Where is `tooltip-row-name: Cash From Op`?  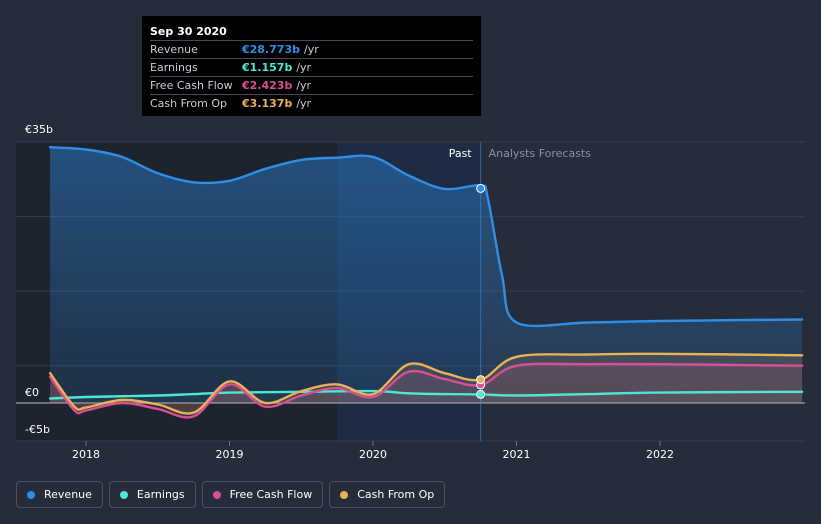 tooltip-row-name: Cash From Op is located at coordinates (189, 103).